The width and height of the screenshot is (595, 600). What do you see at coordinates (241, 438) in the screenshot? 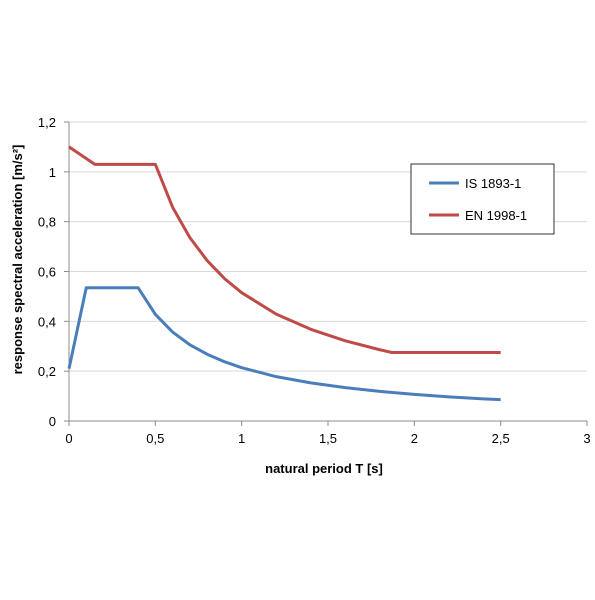
I see `x-tick-label: 1` at bounding box center [241, 438].